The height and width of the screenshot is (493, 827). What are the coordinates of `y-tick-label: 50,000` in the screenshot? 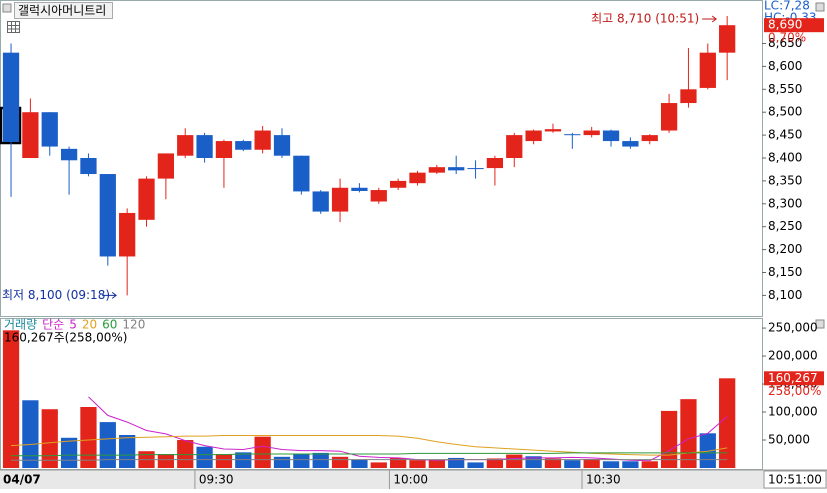 It's located at (789, 440).